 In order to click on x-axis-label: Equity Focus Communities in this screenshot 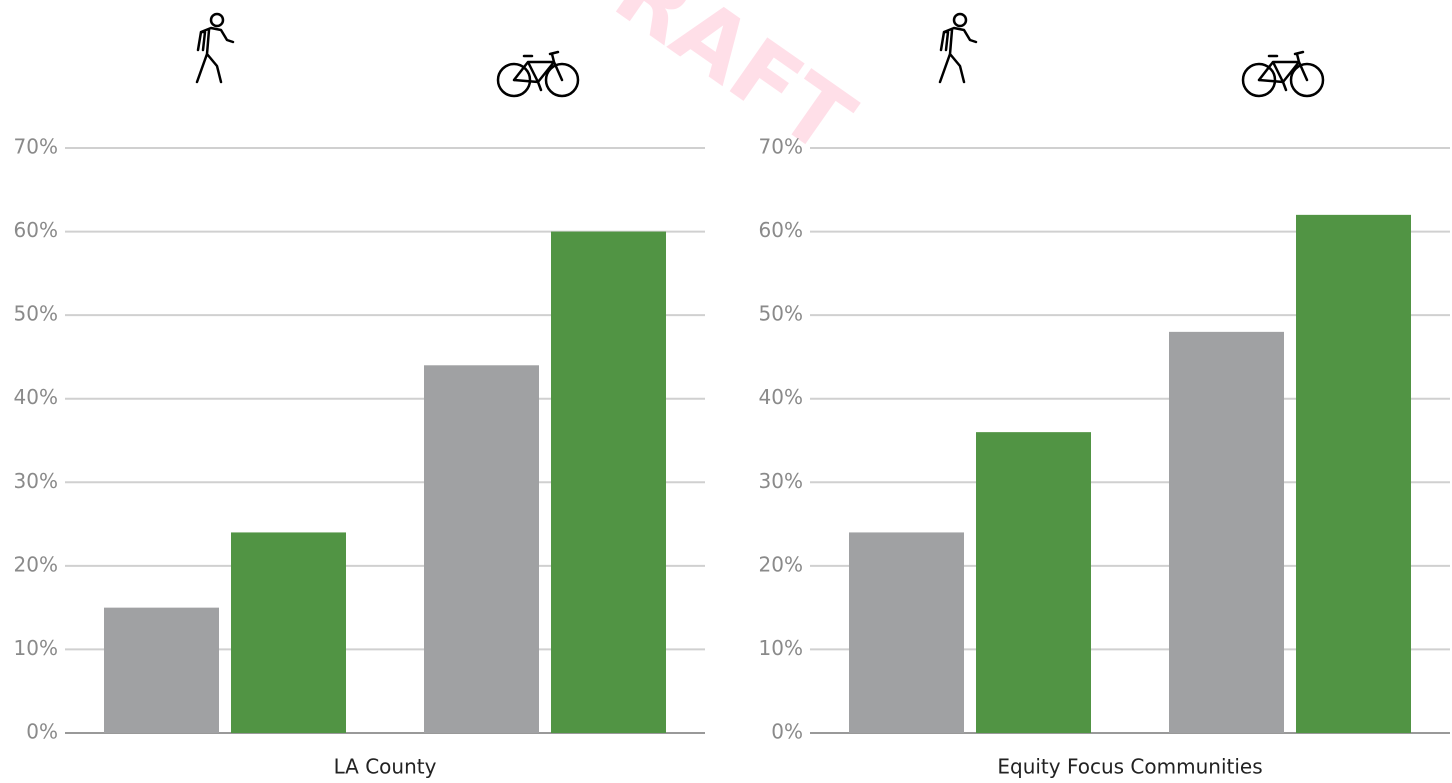, I will do `click(1129, 767)`.